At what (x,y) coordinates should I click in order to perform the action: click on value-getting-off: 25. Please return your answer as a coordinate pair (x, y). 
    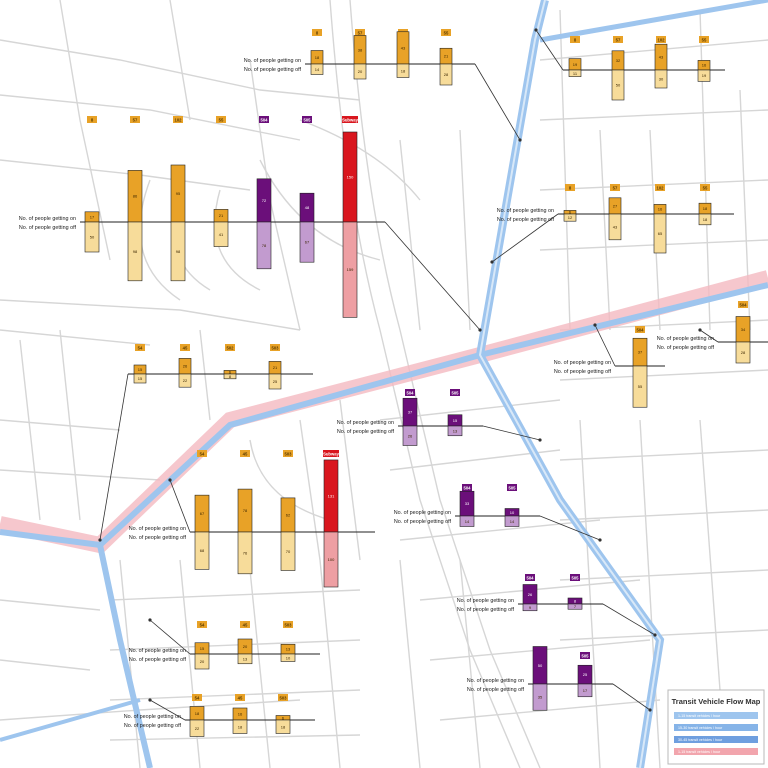
    Looking at the image, I should click on (275, 381).